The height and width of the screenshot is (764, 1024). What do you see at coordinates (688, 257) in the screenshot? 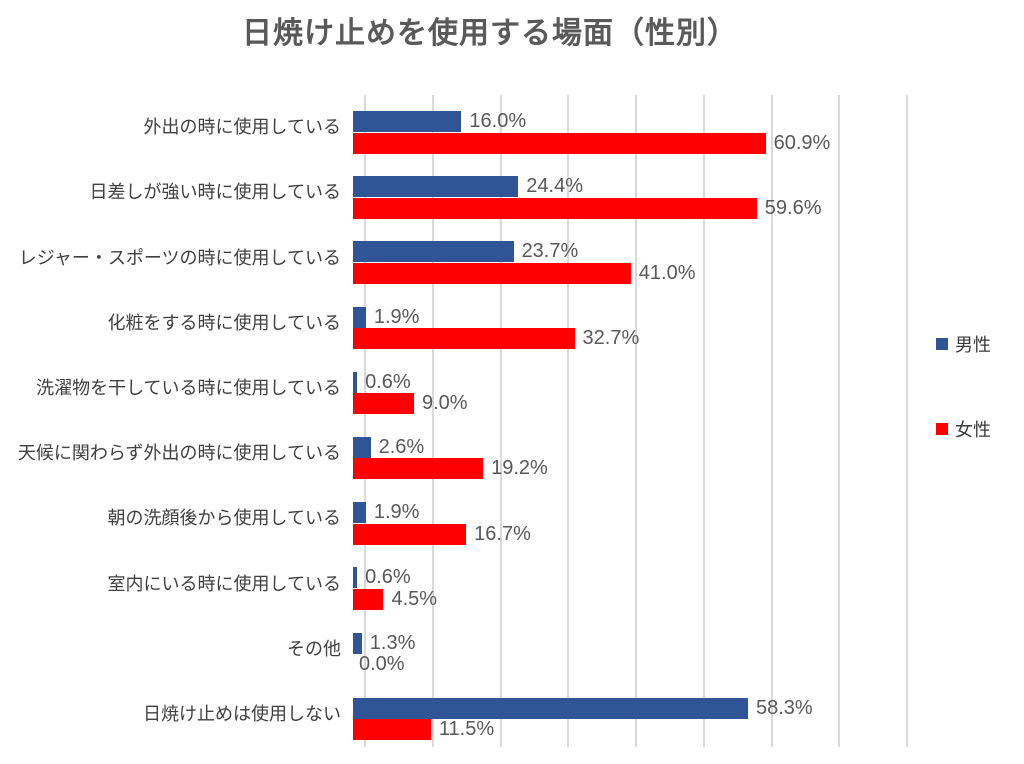
I see `bars-area: 23.7% 41.0%` at bounding box center [688, 257].